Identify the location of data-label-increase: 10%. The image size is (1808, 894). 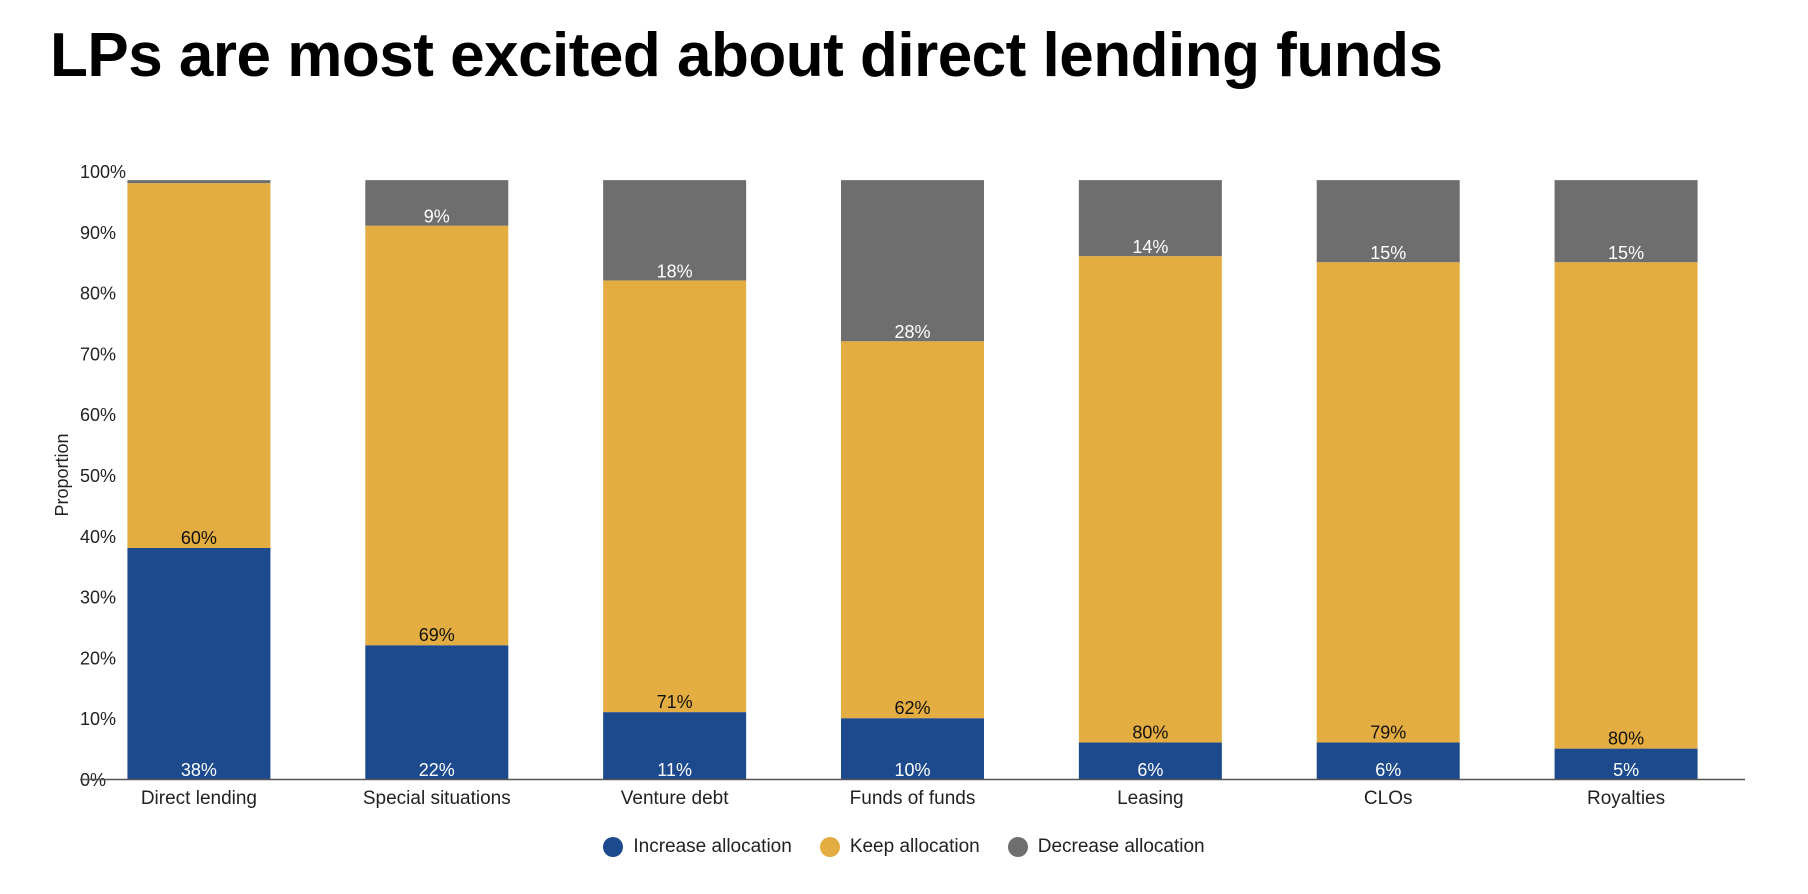
(912, 770).